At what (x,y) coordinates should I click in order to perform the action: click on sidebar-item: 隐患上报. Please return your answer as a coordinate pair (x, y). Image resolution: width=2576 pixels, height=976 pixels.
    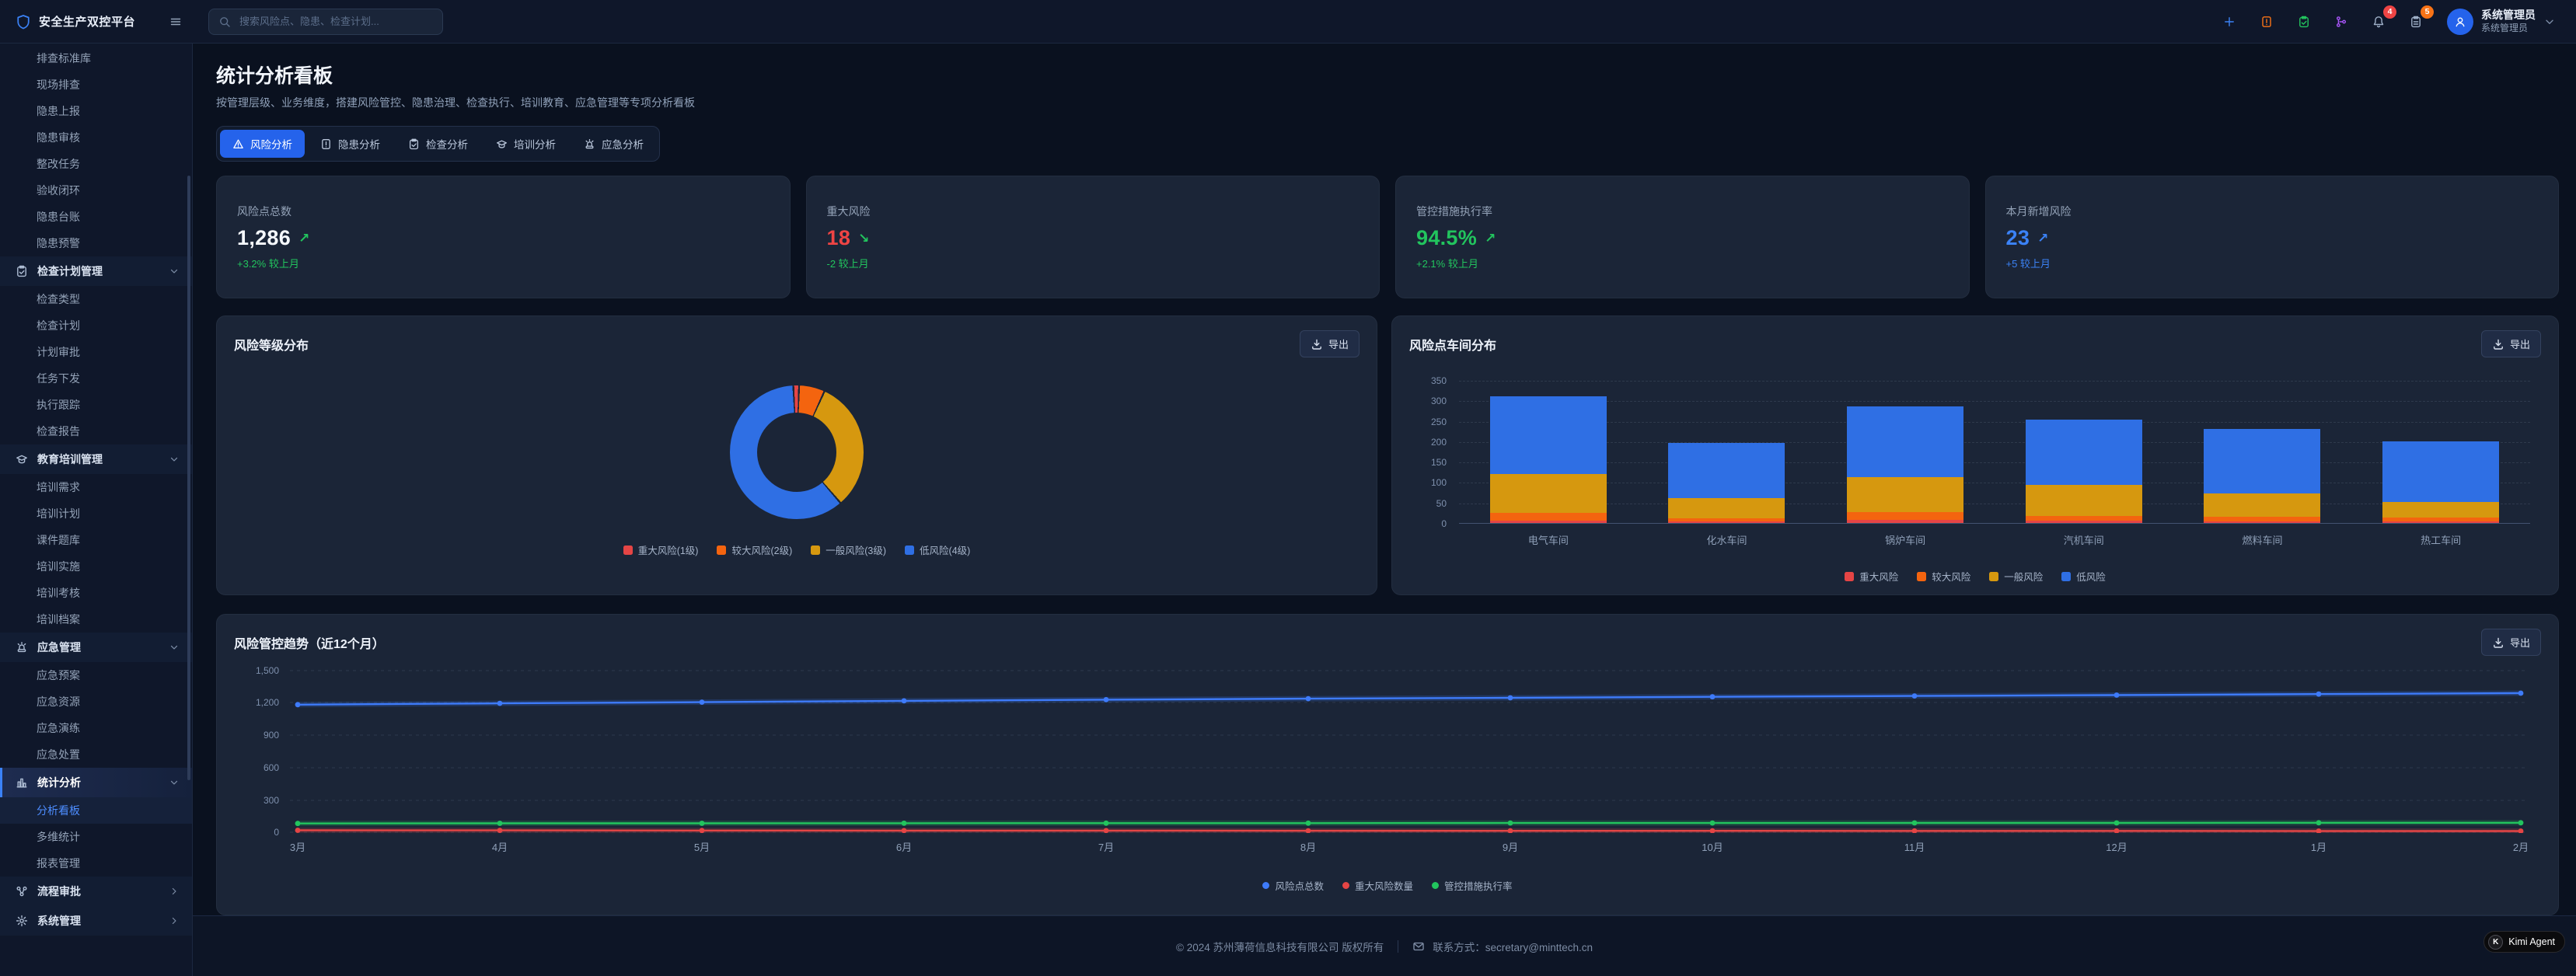
    Looking at the image, I should click on (59, 111).